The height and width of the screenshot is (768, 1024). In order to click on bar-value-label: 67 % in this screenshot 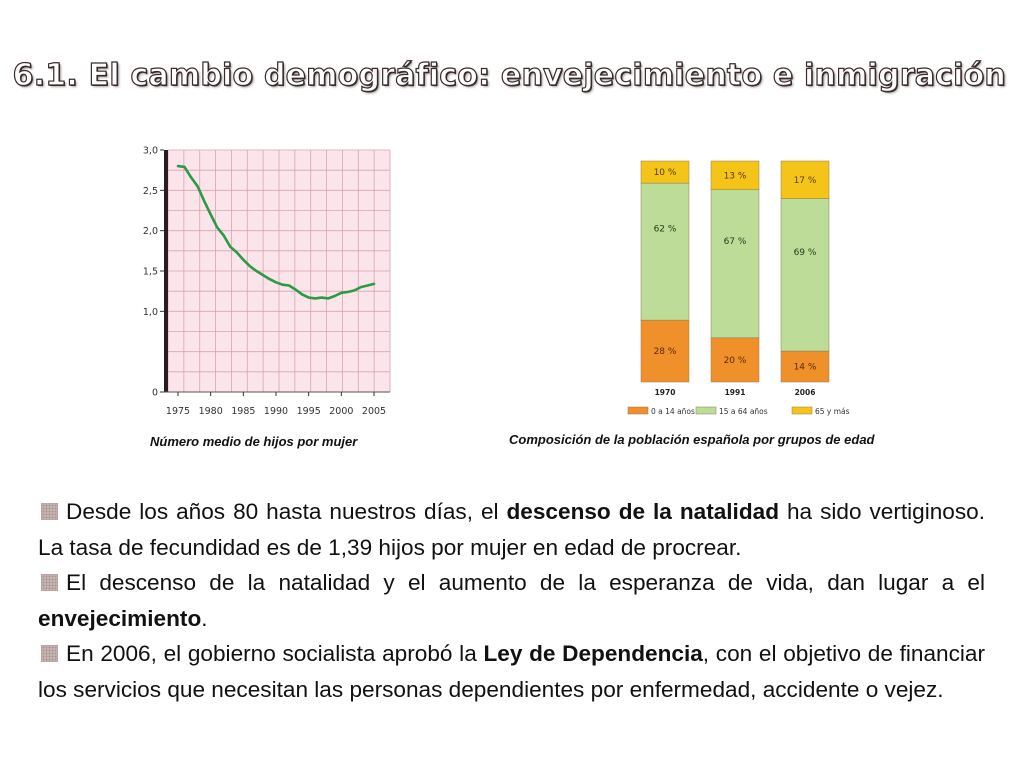, I will do `click(735, 242)`.